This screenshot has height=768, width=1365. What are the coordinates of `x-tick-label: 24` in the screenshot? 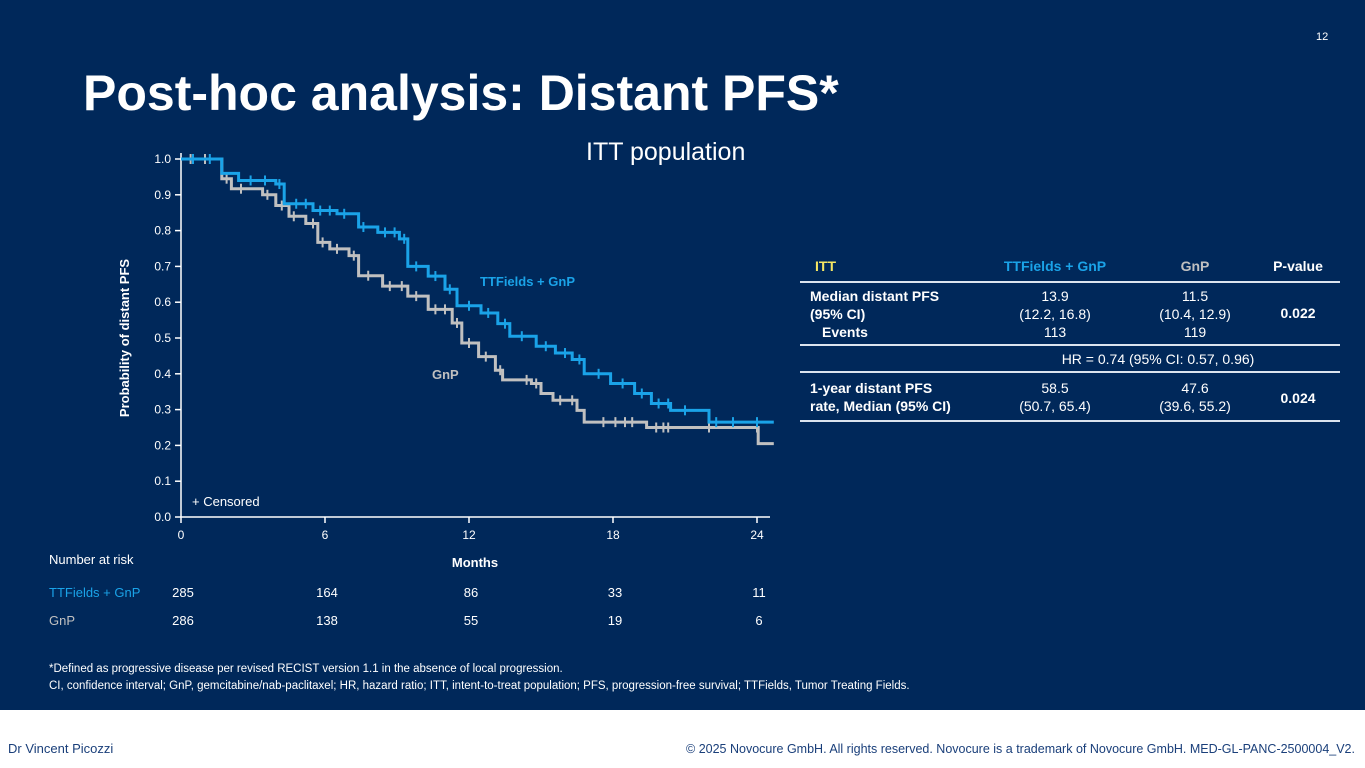 It's located at (757, 535).